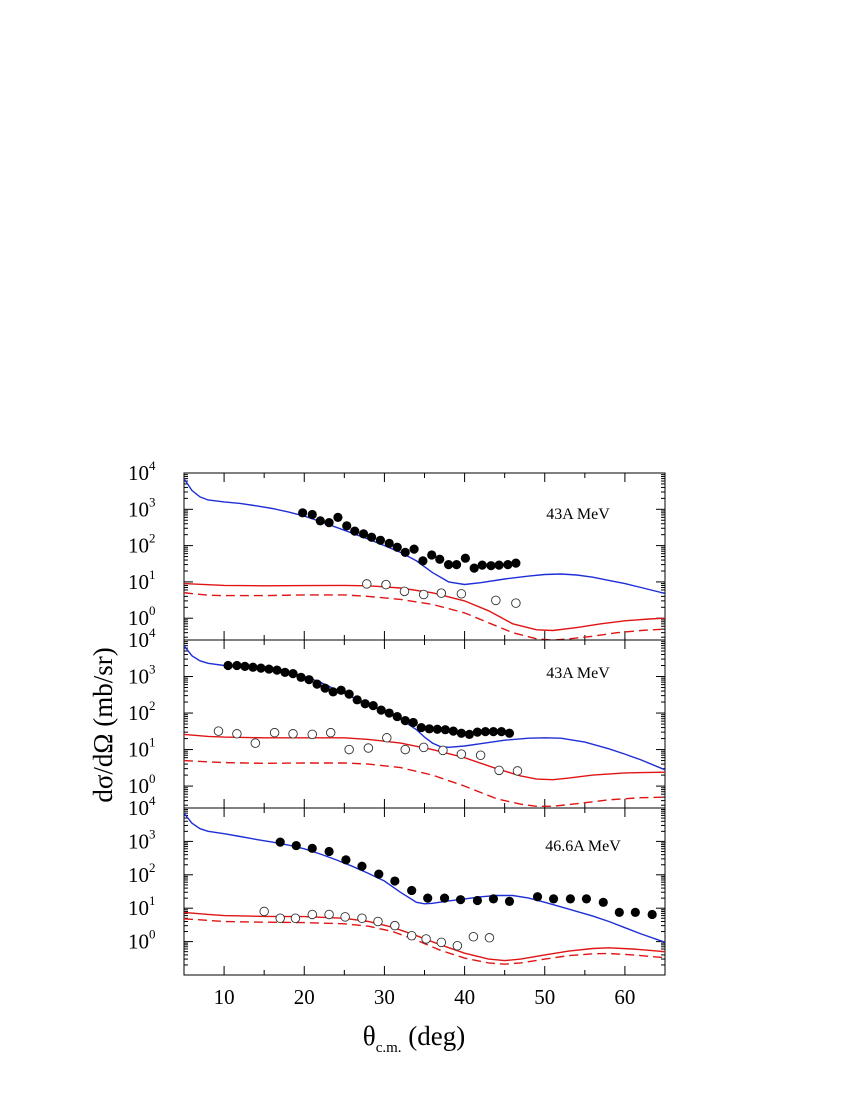  I want to click on x-axis-title: θc.m. (deg), so click(414, 1038).